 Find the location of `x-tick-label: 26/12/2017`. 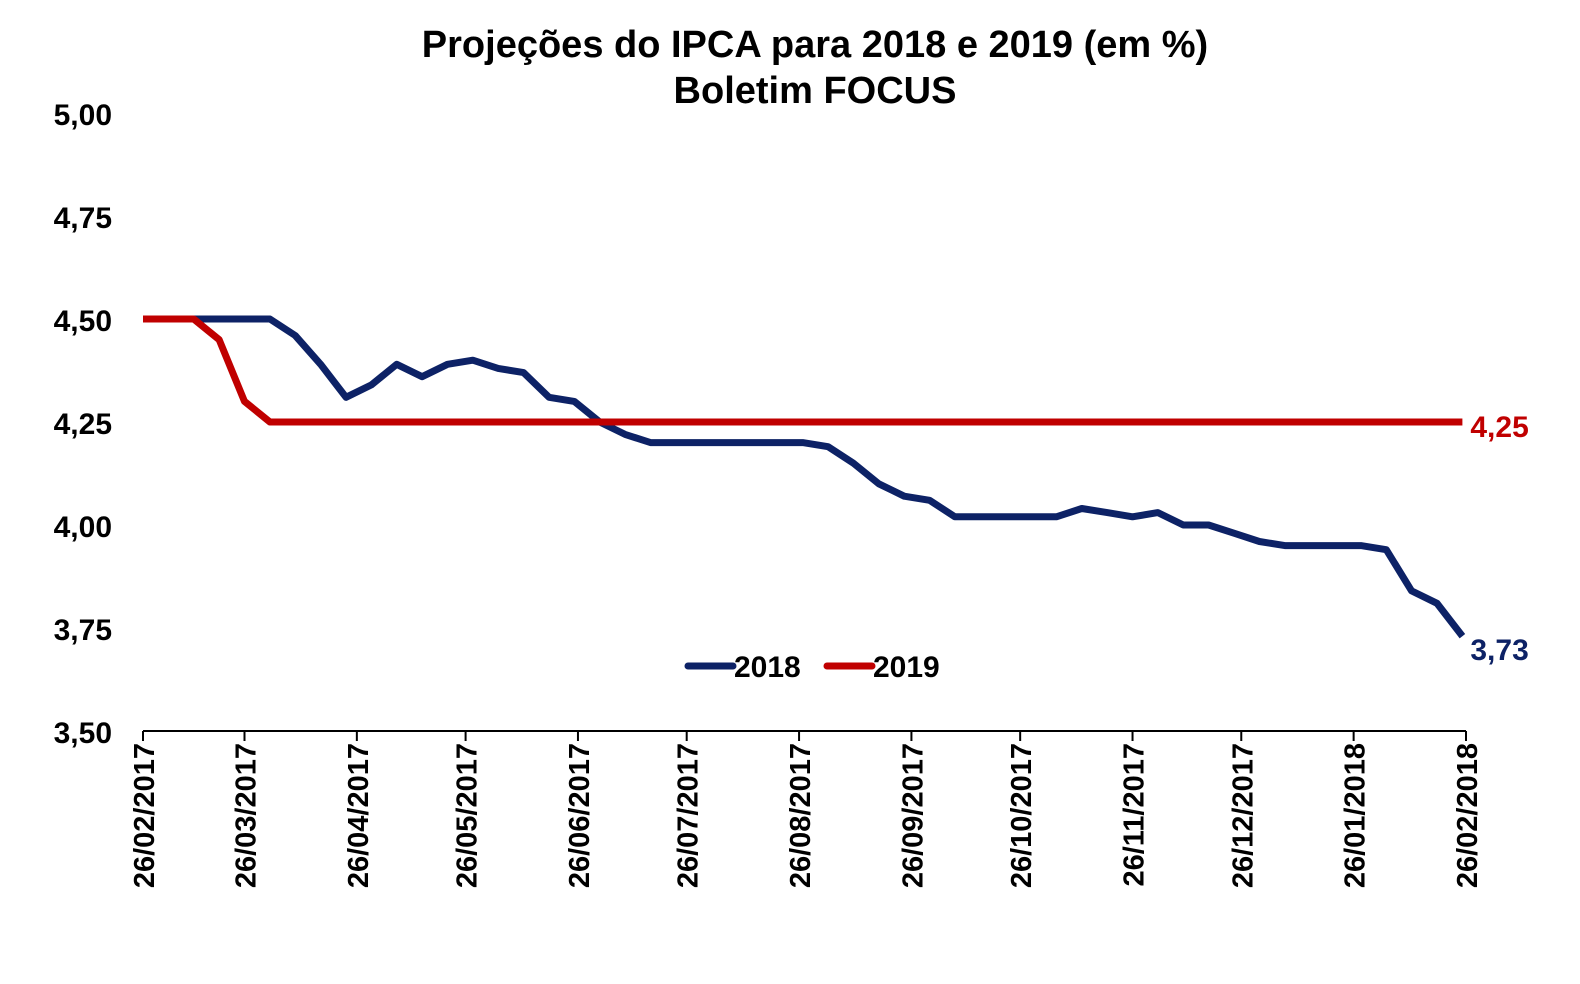

x-tick-label: 26/12/2017 is located at coordinates (1243, 815).